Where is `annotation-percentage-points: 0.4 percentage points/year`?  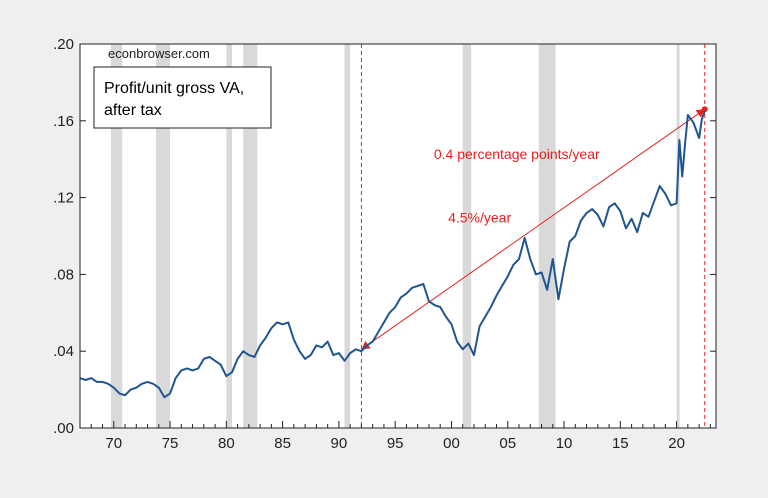
annotation-percentage-points: 0.4 percentage points/year is located at coordinates (517, 154).